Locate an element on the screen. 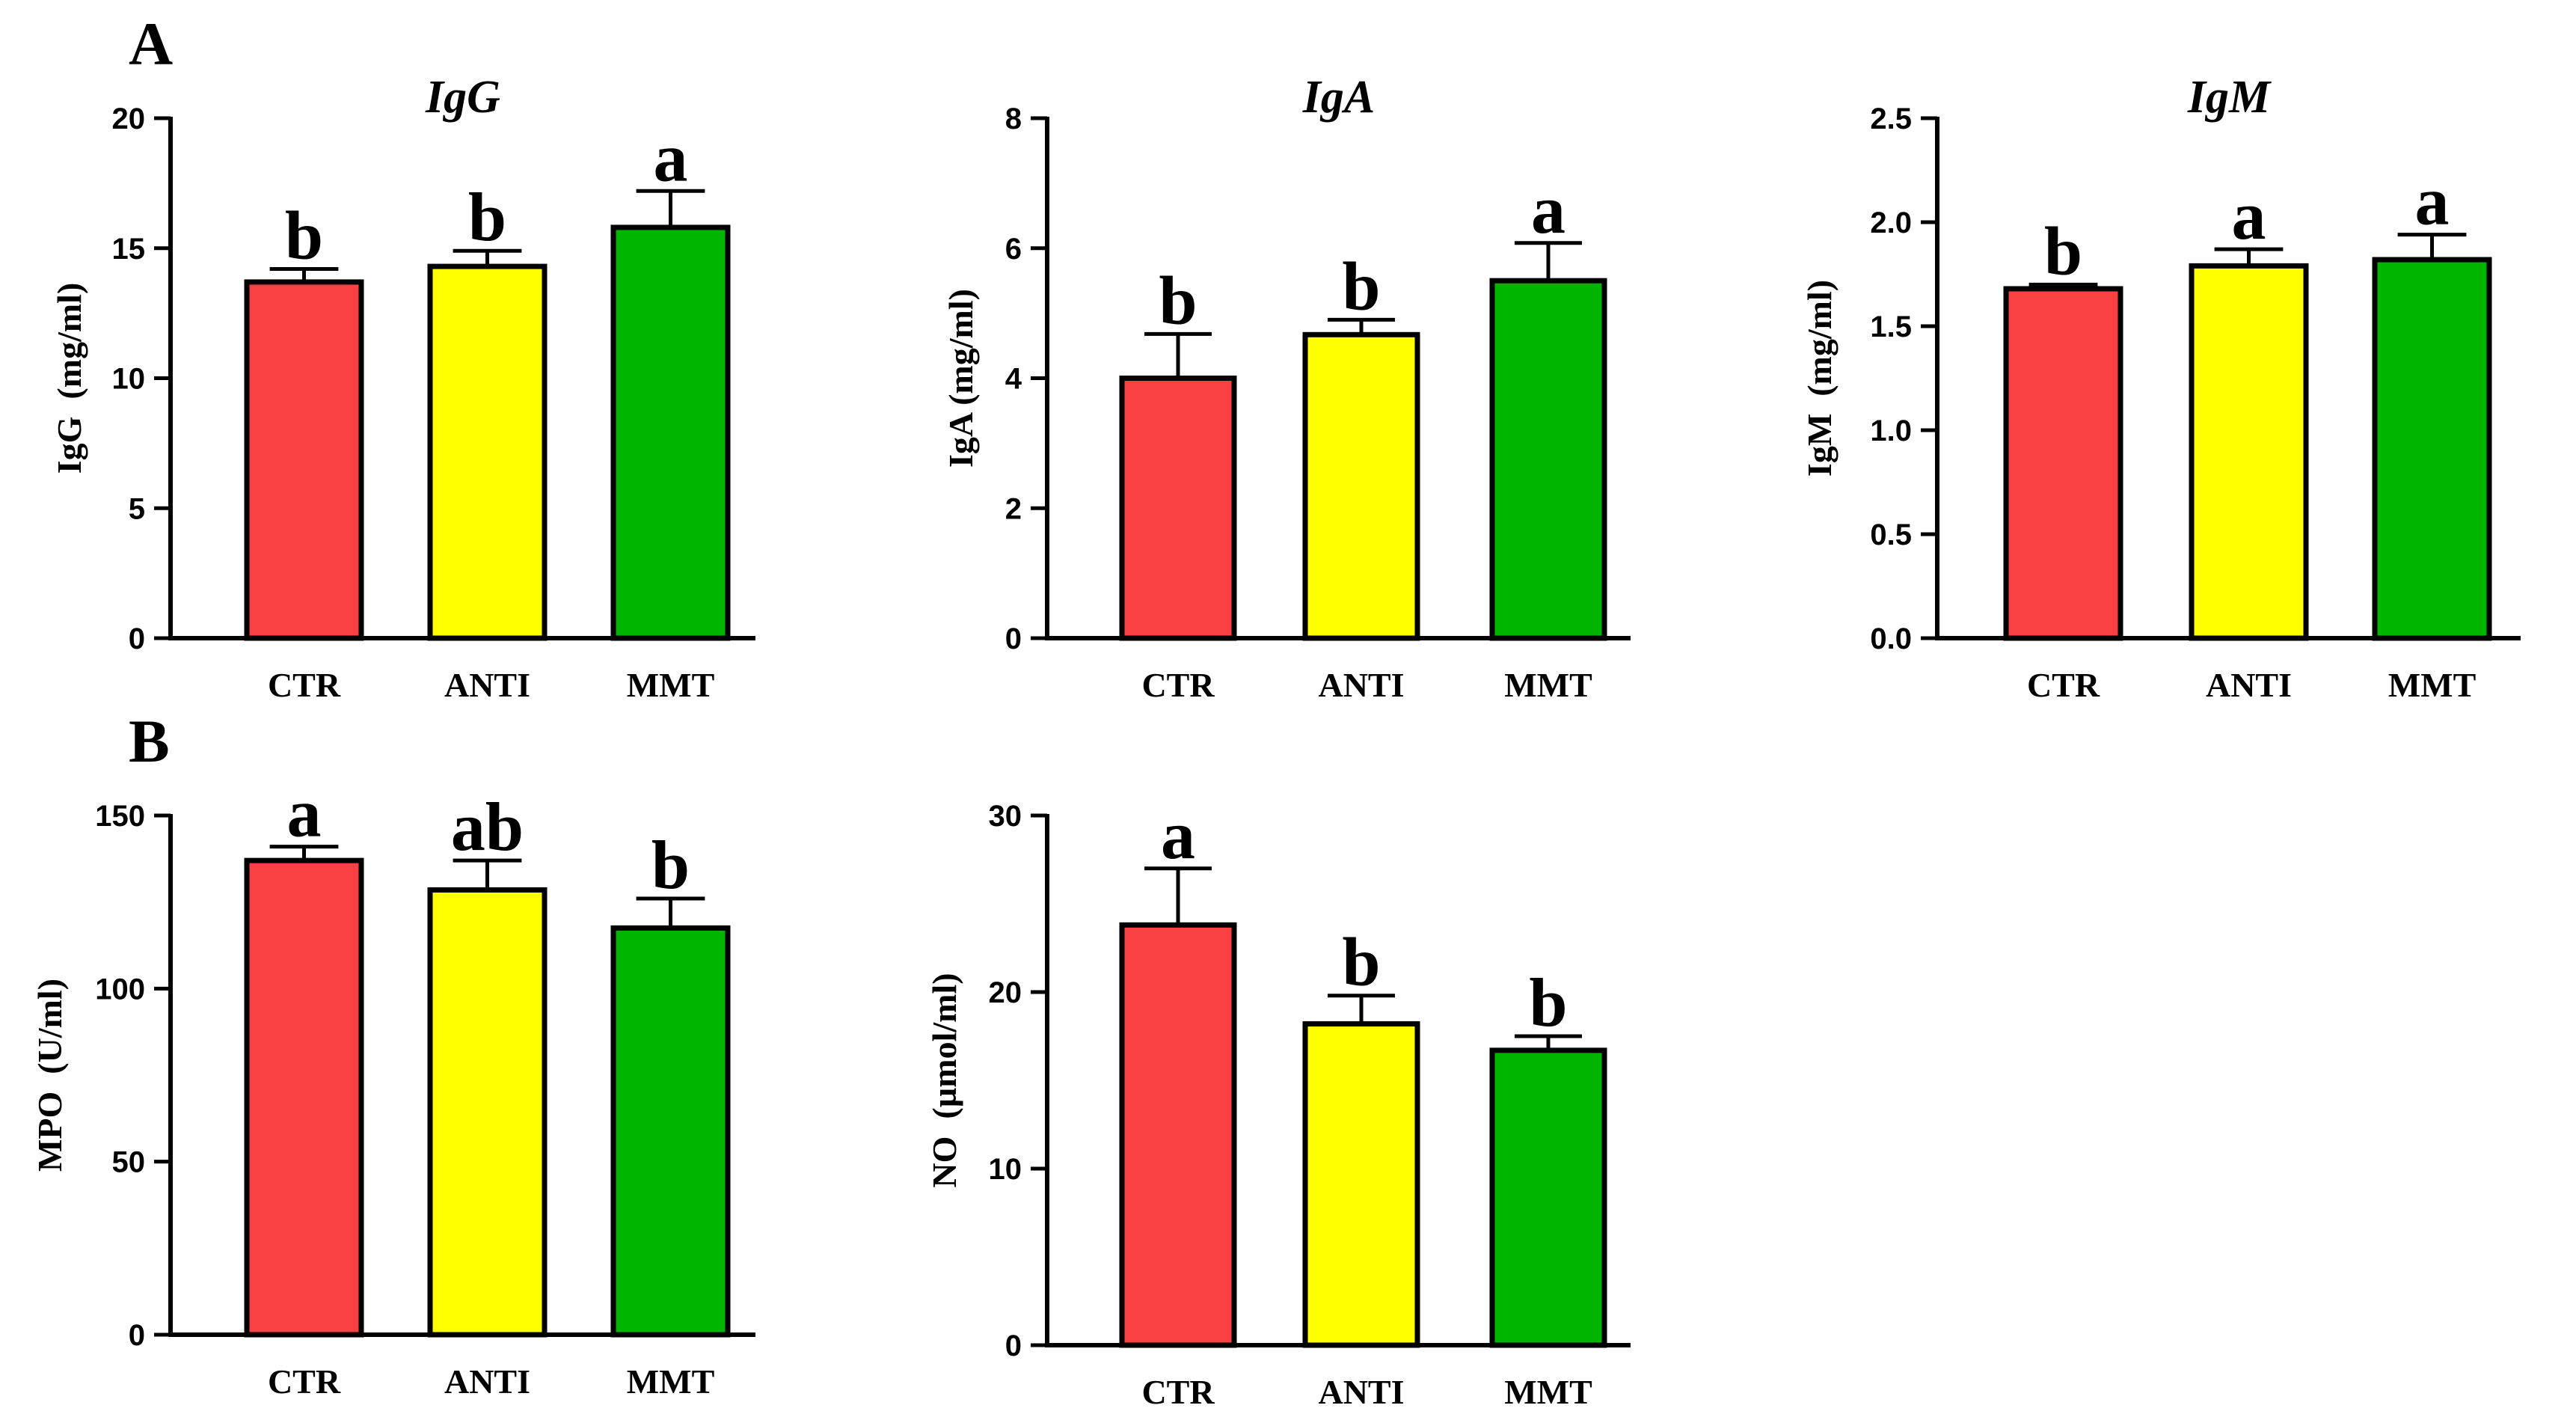  chart-5: 0 10 20 30 NO (µmol/ml) a CTR b ANTI b MMT is located at coordinates (1278, 1104).